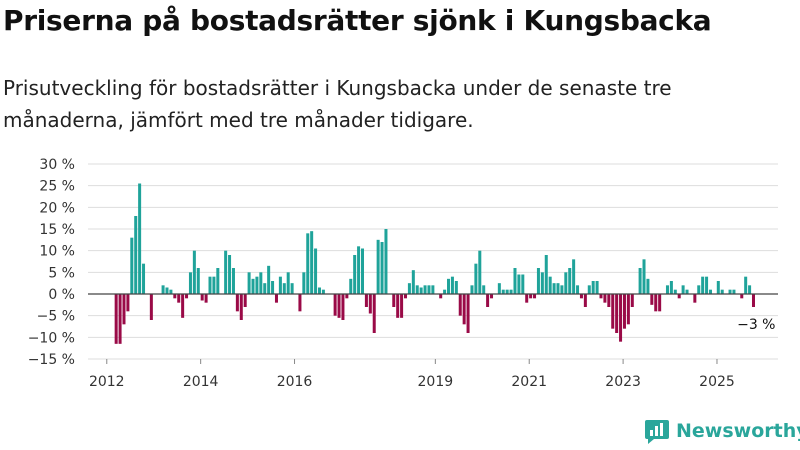  Describe the element at coordinates (57, 208) in the screenshot. I see `y-tick-label: 20 %` at that location.